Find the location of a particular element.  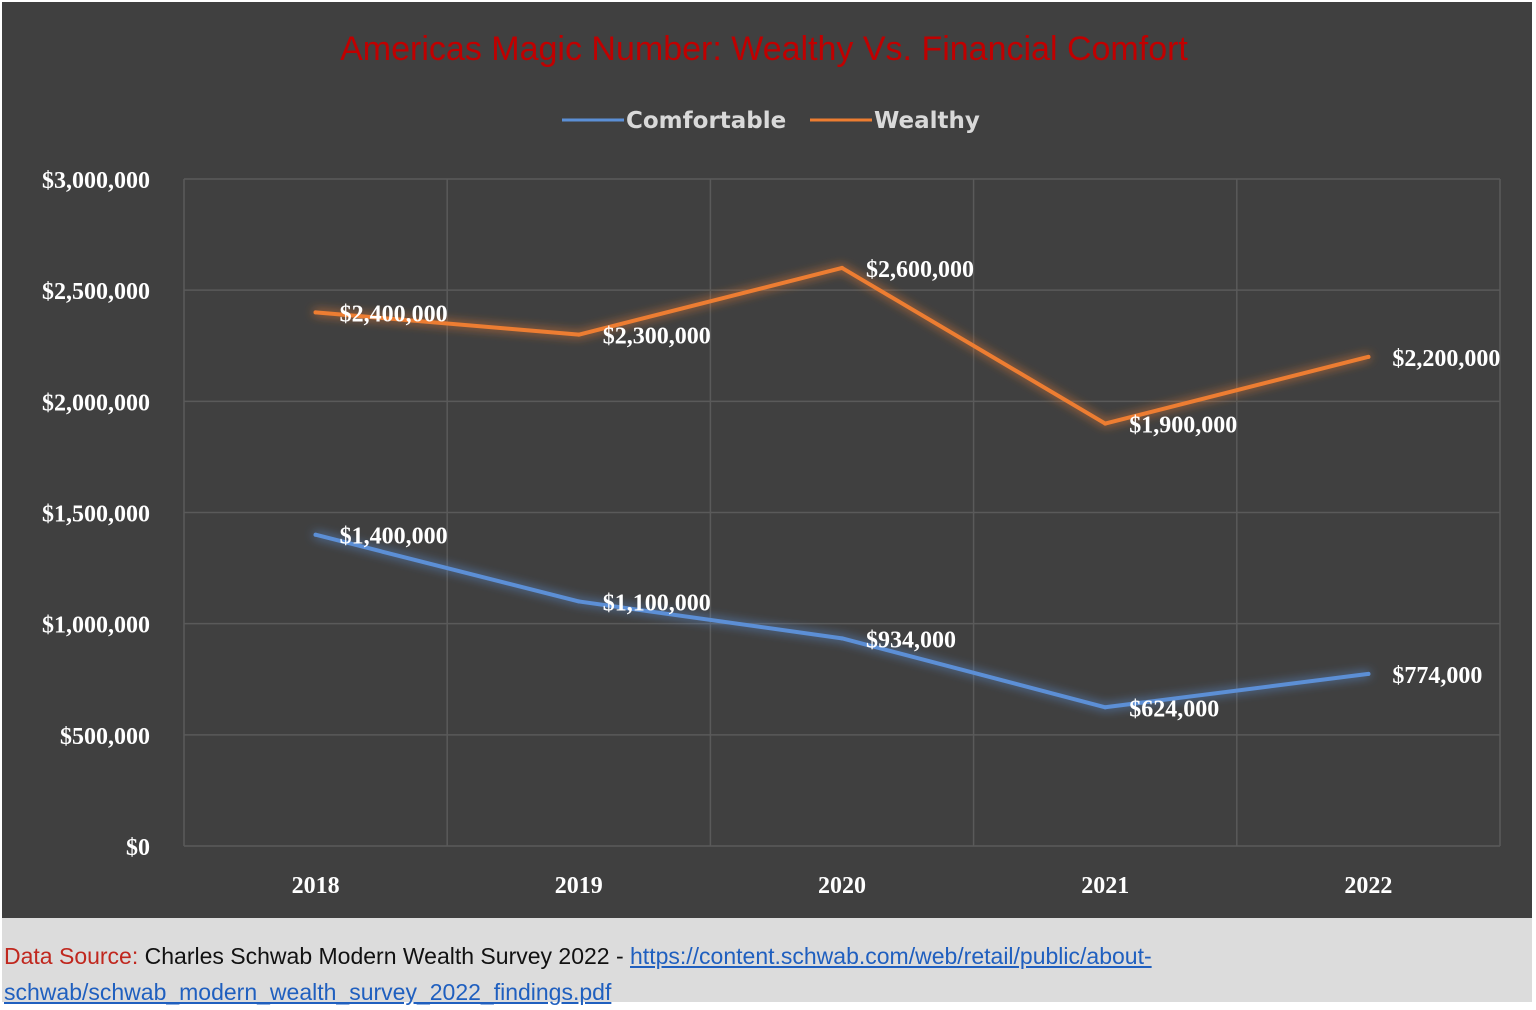

data-label-wealthy: $1,900,000 is located at coordinates (1183, 426).